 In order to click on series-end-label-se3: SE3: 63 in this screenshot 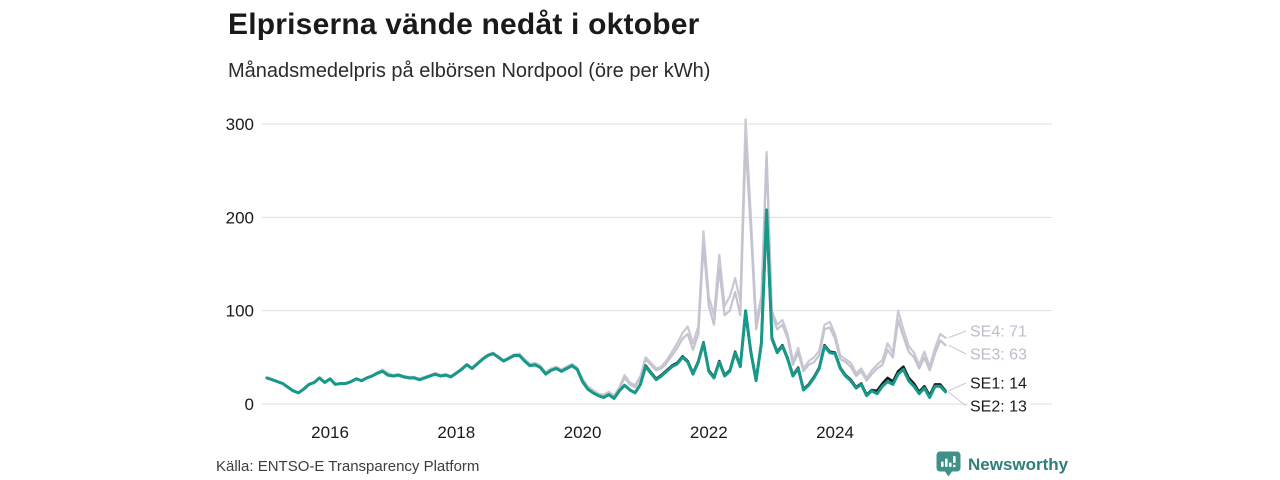, I will do `click(998, 355)`.